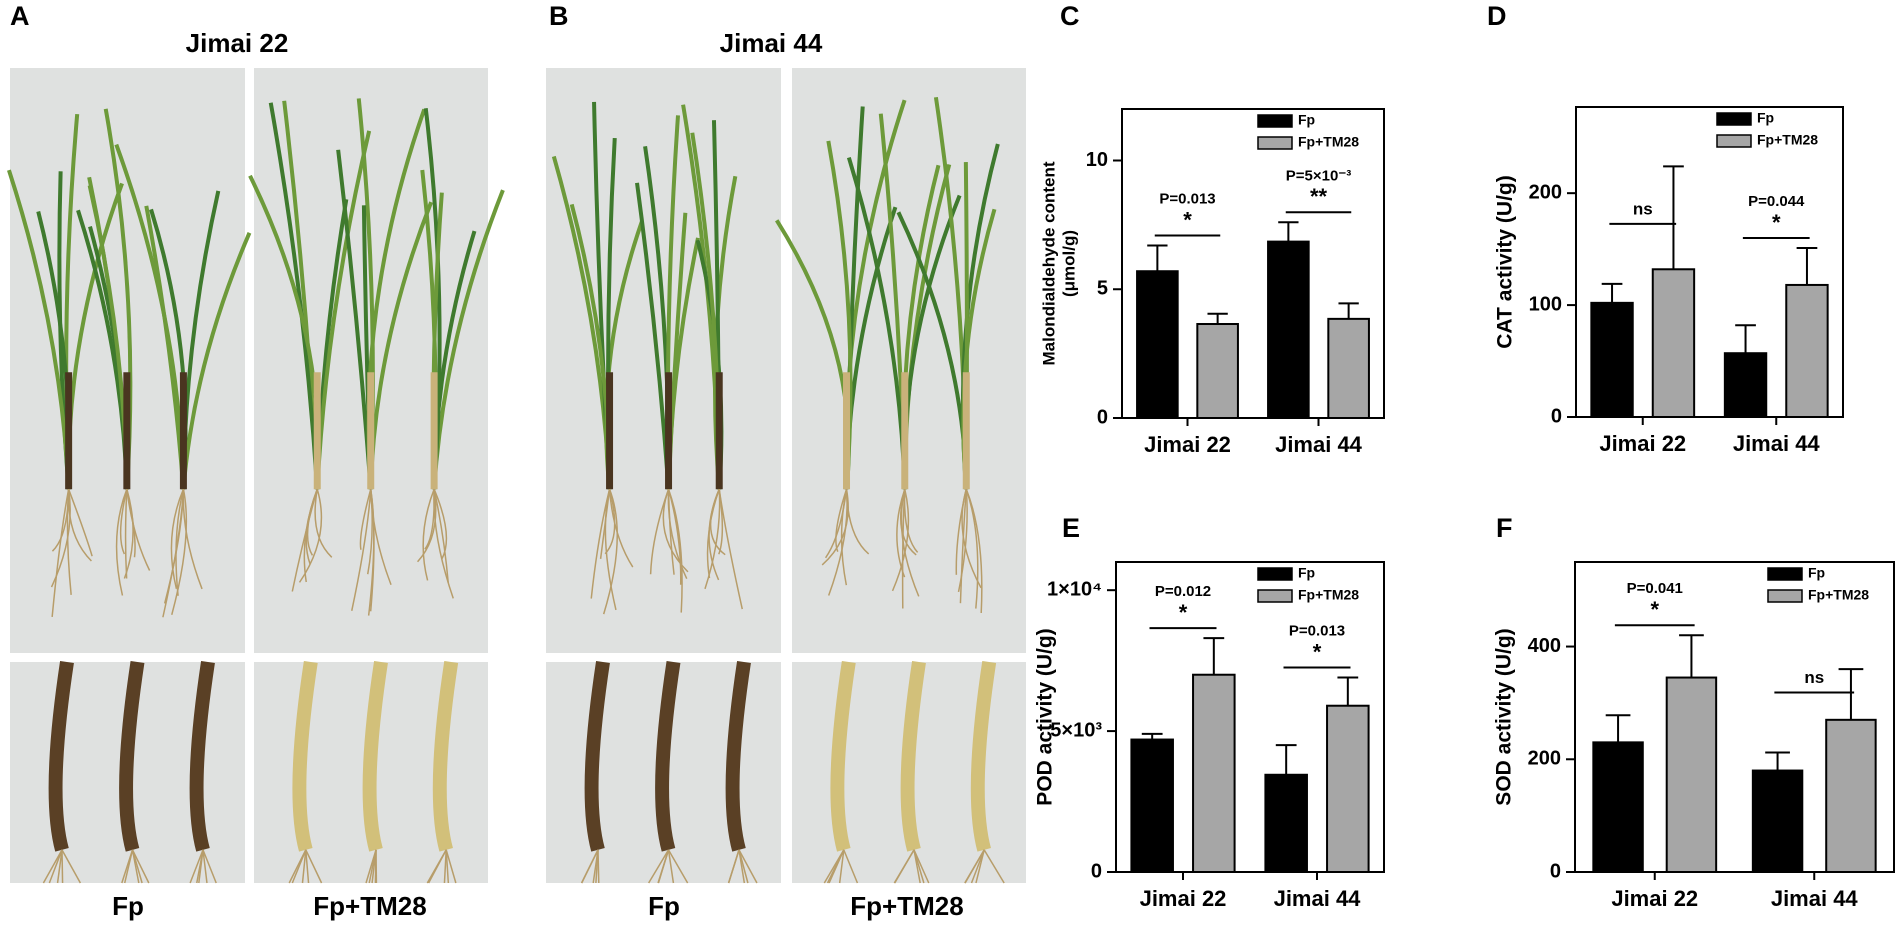 The image size is (1904, 929). What do you see at coordinates (237, 43) in the screenshot?
I see `panel-title: Jimai 22` at bounding box center [237, 43].